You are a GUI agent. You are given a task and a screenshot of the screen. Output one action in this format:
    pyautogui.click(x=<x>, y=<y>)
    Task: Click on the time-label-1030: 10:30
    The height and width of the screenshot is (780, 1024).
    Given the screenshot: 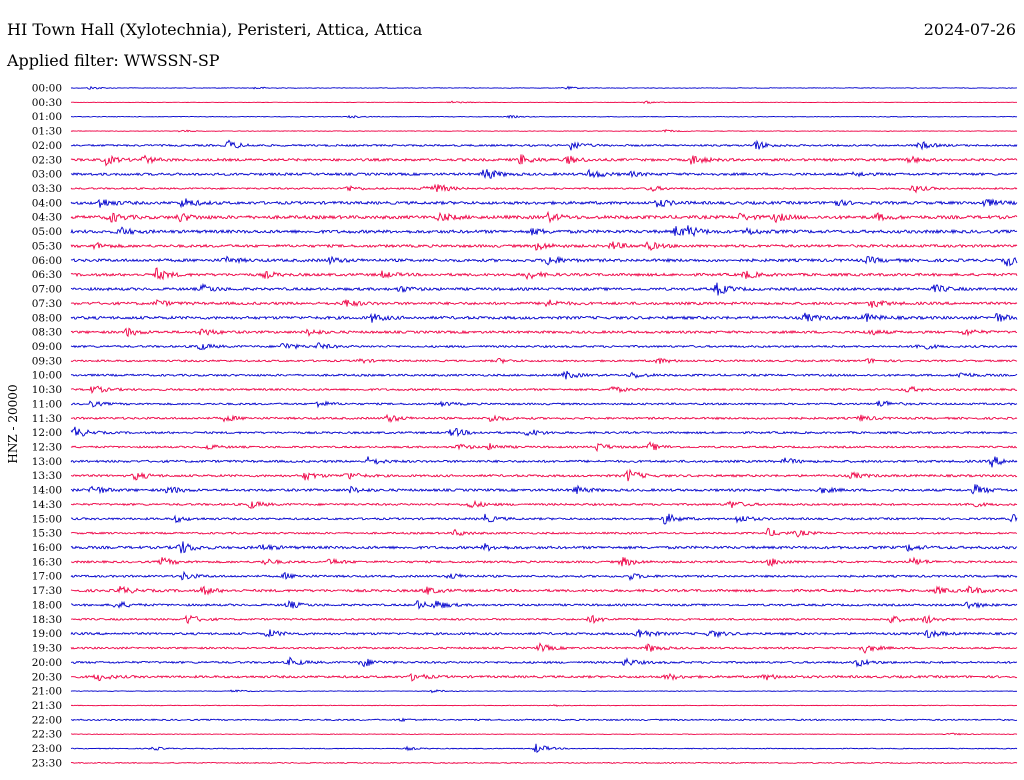 What is the action you would take?
    pyautogui.click(x=47, y=390)
    